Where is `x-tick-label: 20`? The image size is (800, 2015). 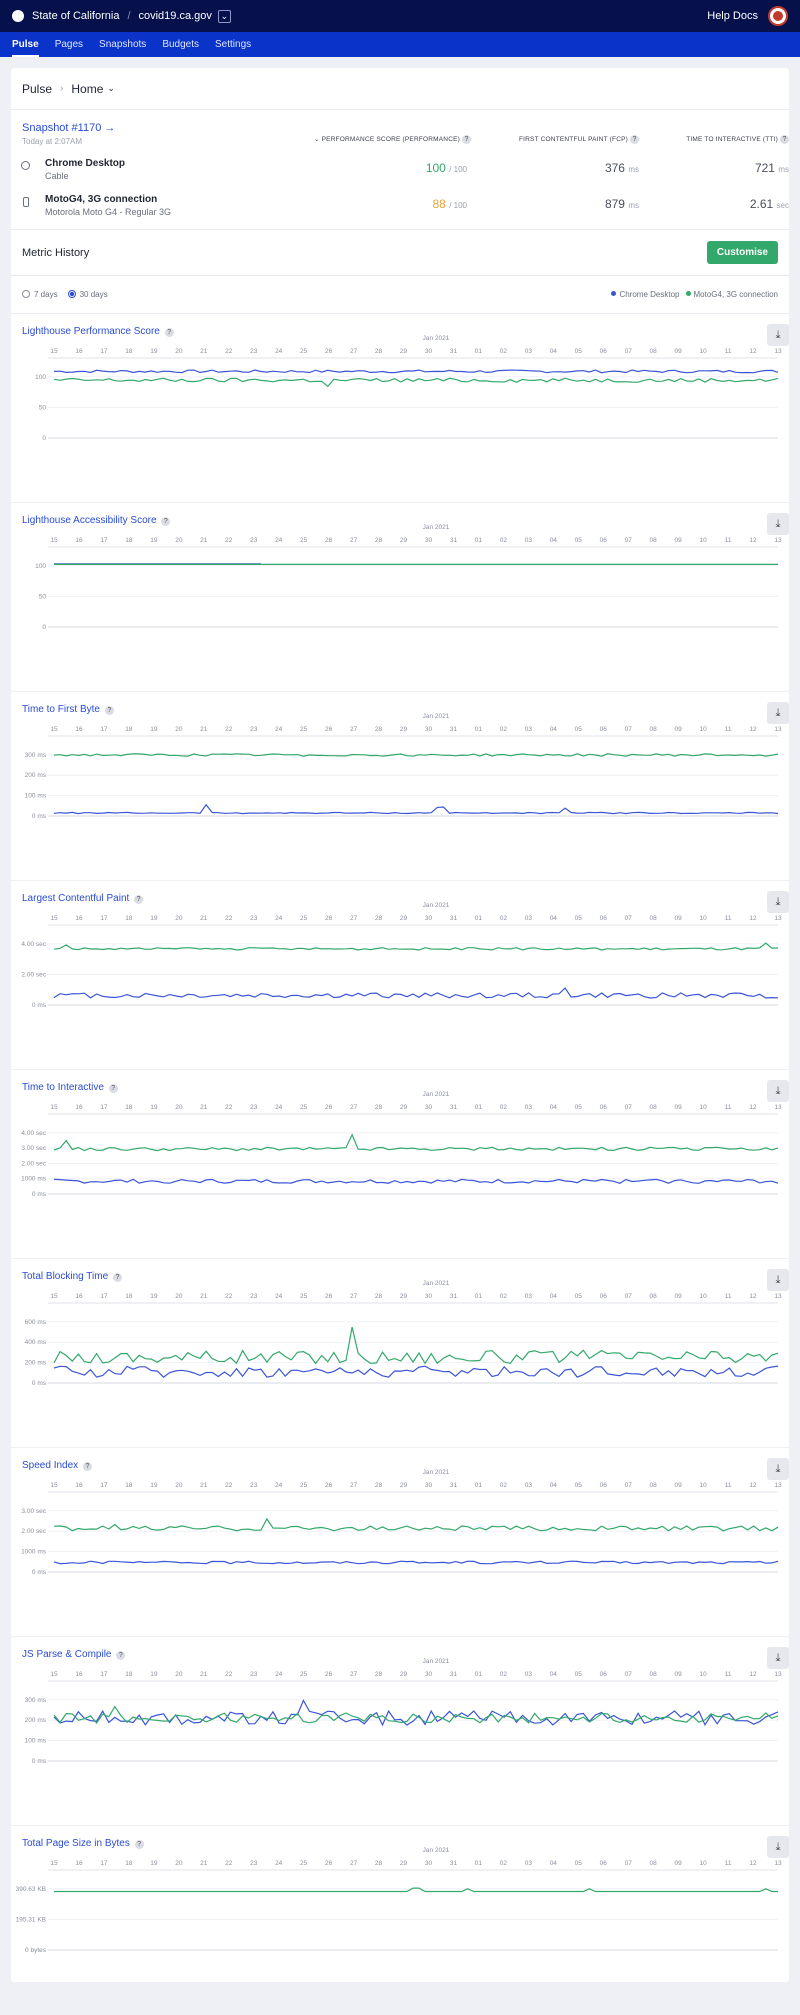
x-tick-label: 20 is located at coordinates (179, 1107).